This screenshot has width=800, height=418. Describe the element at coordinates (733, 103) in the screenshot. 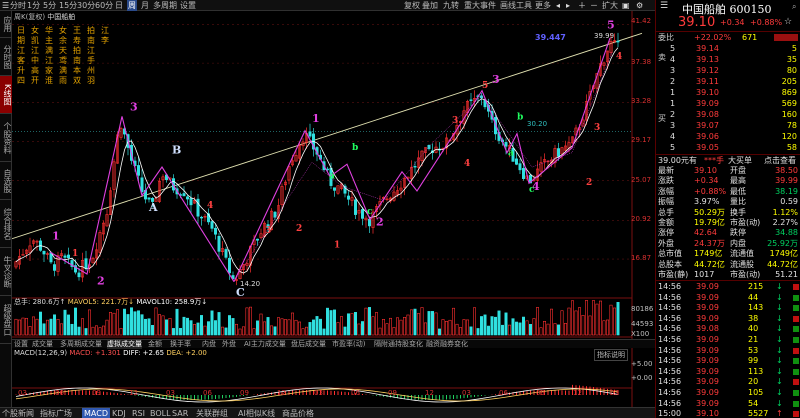

I see `bid-row: 1 39.09 569` at that location.